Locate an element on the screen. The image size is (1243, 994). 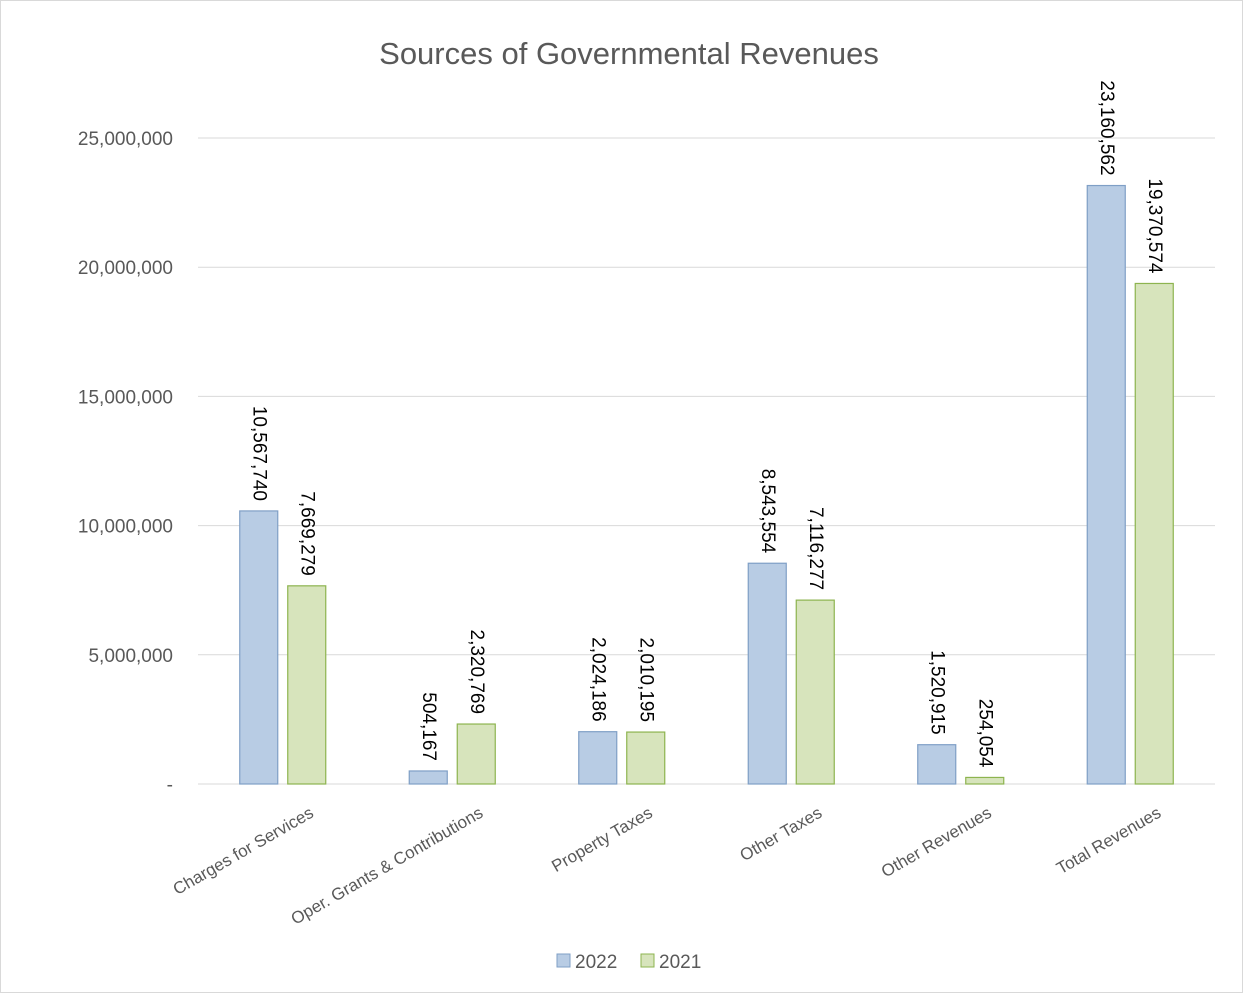
x-tick-label: Total Revenues is located at coordinates (1108, 840).